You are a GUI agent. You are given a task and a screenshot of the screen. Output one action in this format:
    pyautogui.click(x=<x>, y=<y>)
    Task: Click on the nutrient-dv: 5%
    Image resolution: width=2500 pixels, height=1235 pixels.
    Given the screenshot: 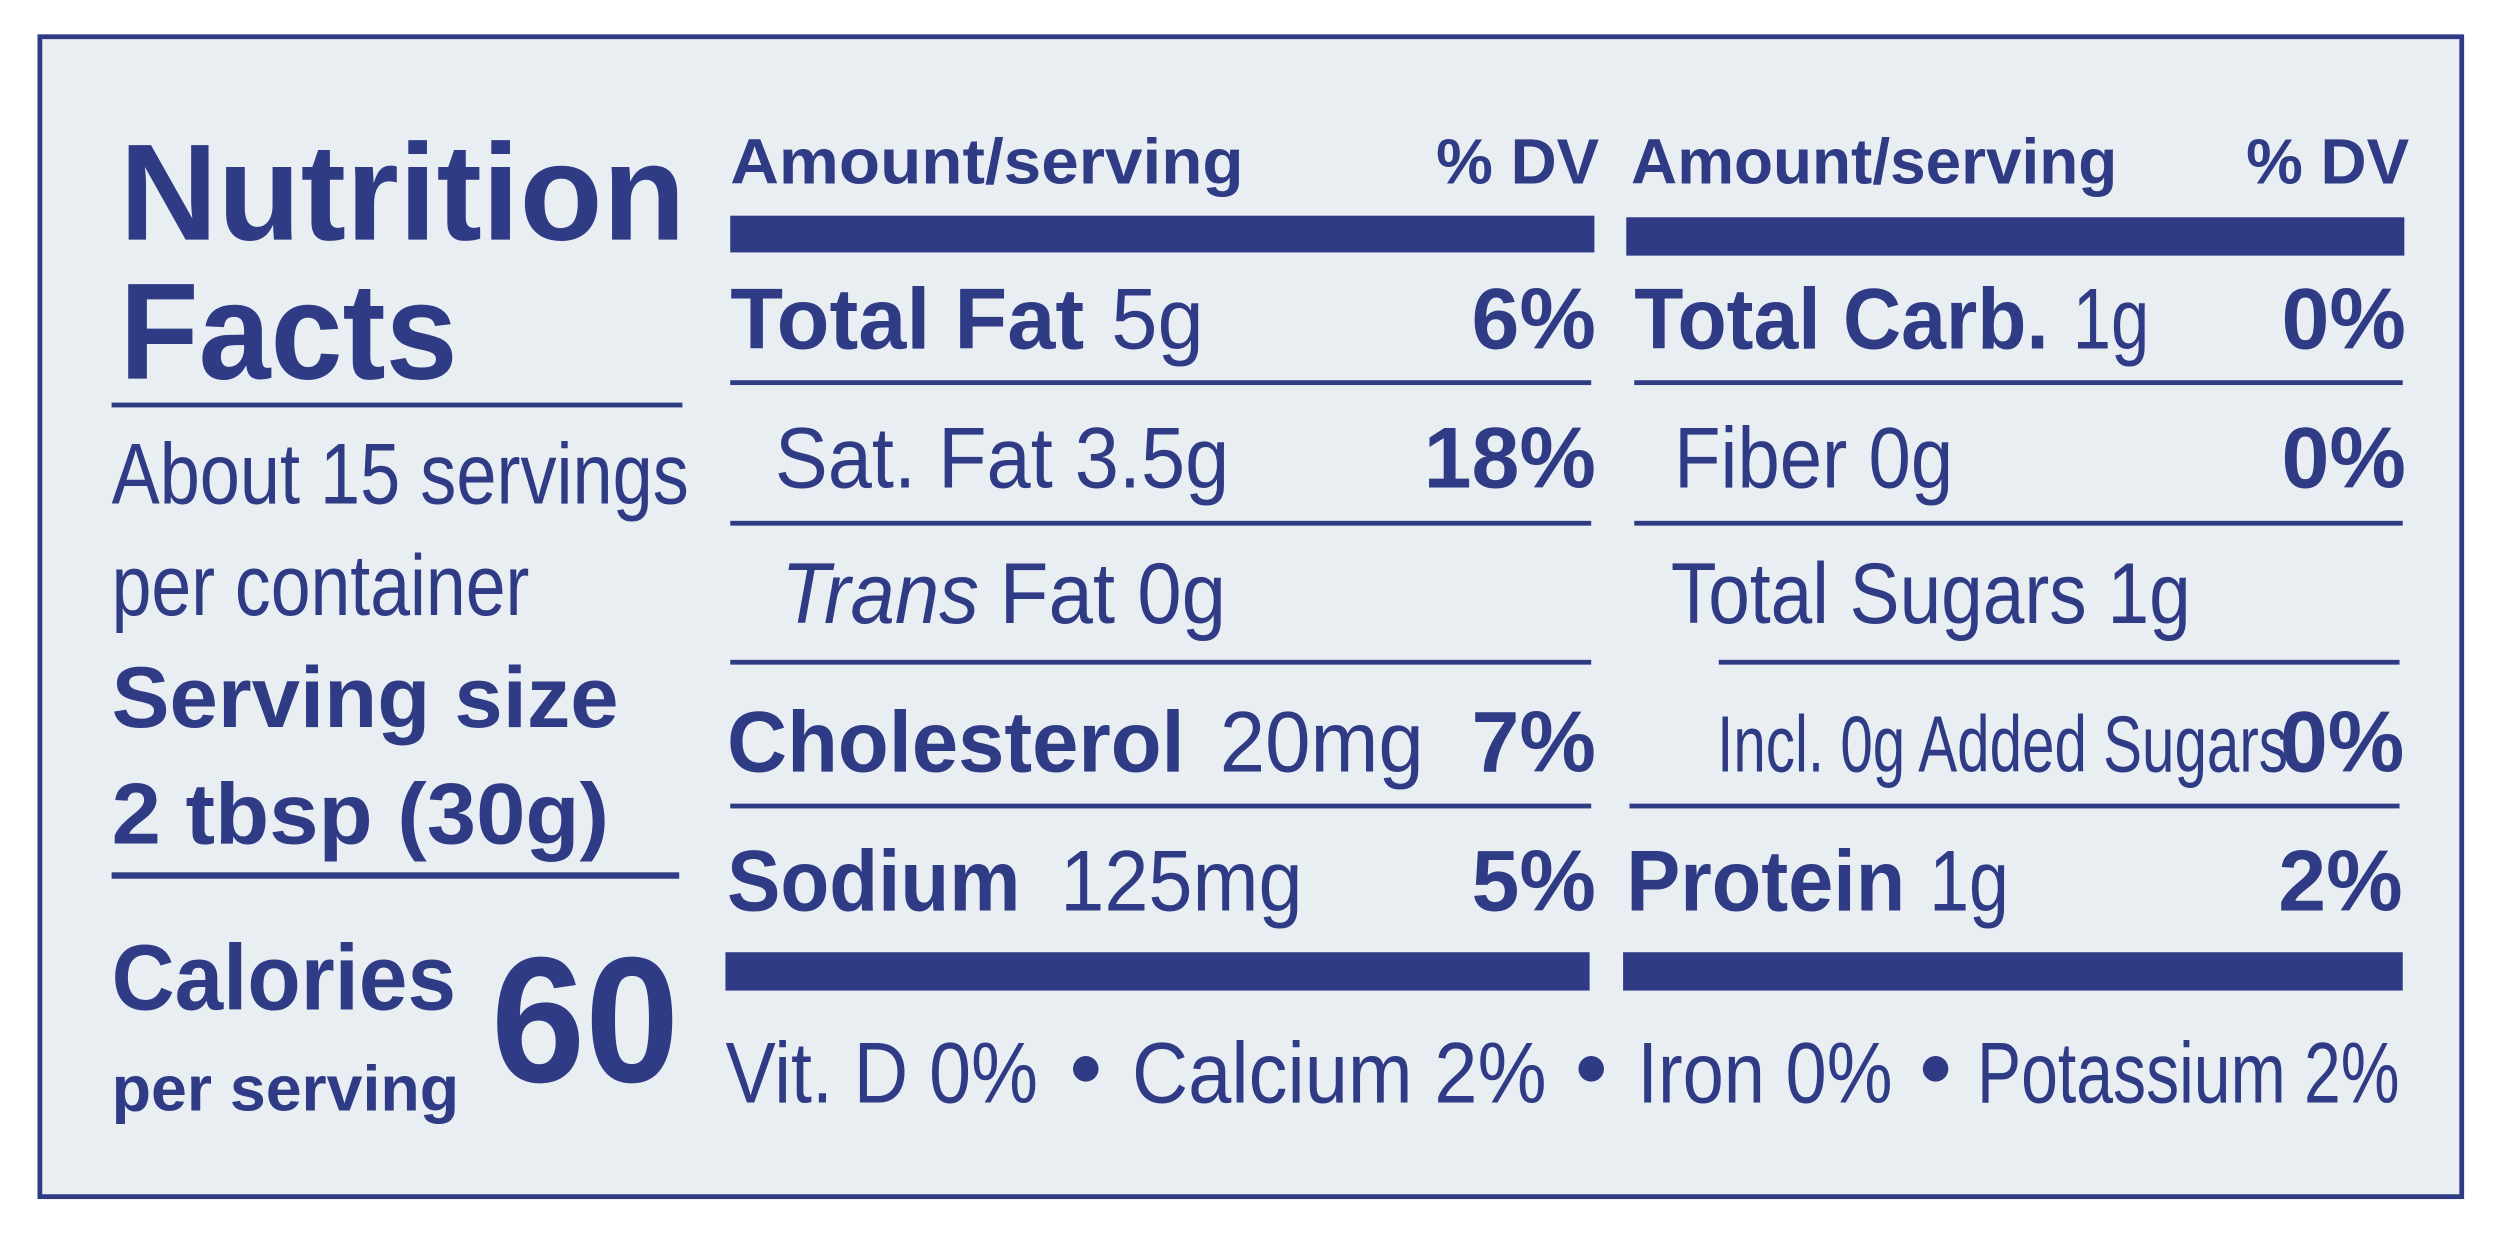 What is the action you would take?
    pyautogui.click(x=1534, y=882)
    